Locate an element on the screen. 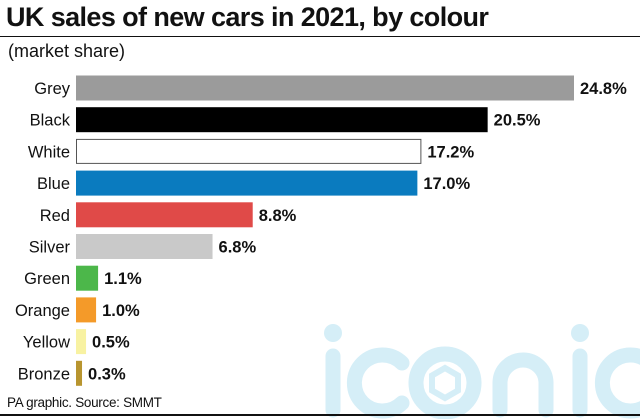 The image size is (640, 419). value-label-yellow: 0.5% is located at coordinates (111, 343).